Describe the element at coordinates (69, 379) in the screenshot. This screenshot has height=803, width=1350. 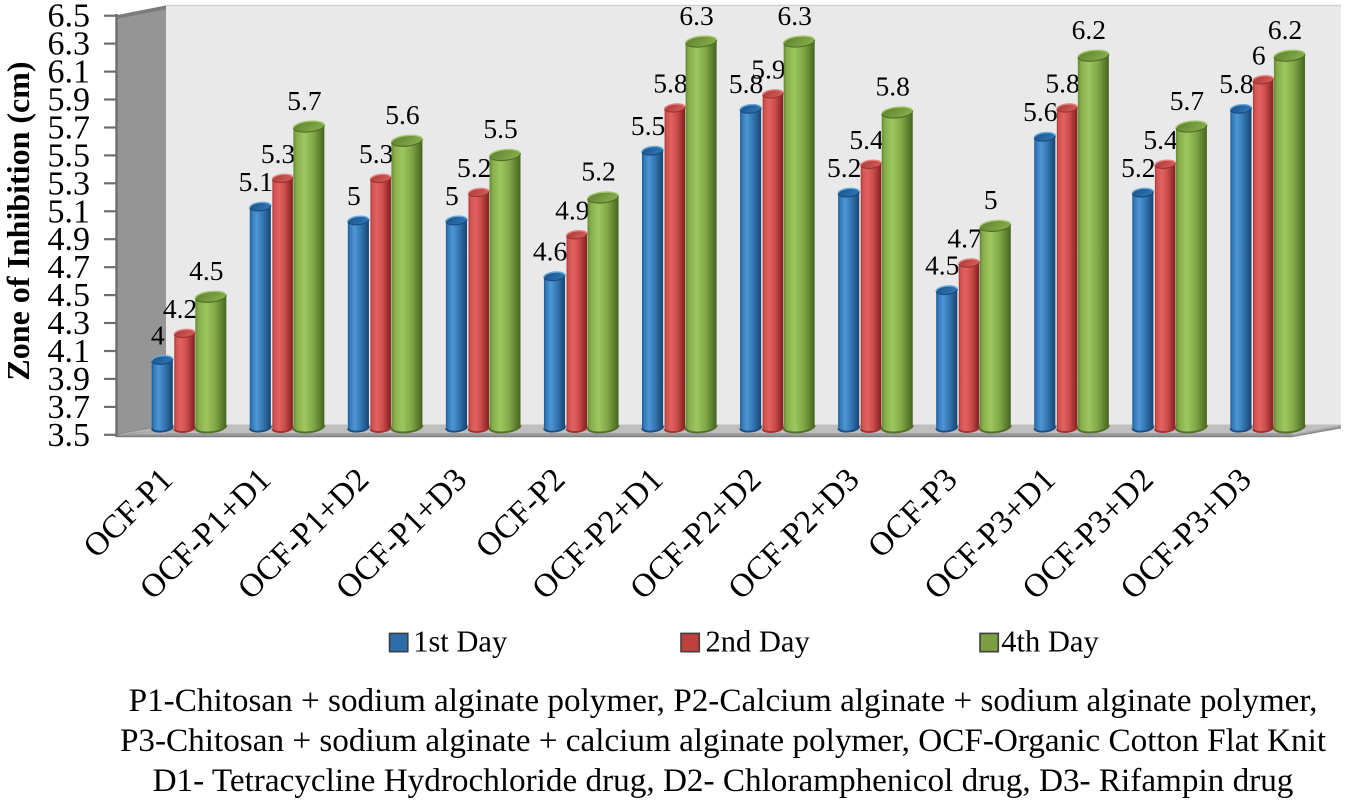
I see `svg-text: 3.9` at that location.